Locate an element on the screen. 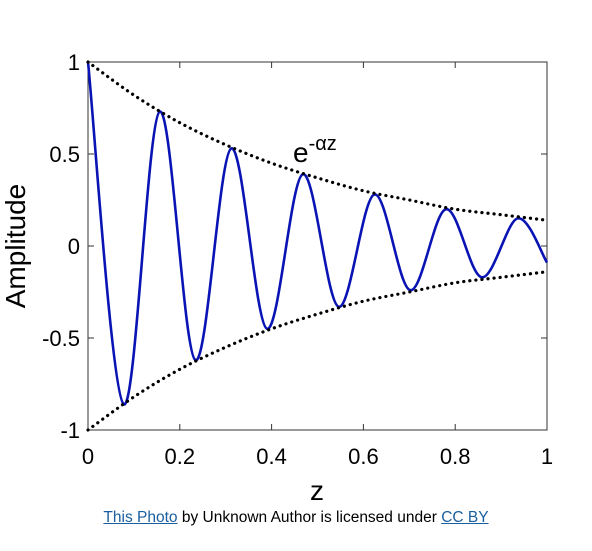 This screenshot has width=592, height=551. y-tick-labels: 1 0.5 0 -0.5 -1 is located at coordinates (61, 246).